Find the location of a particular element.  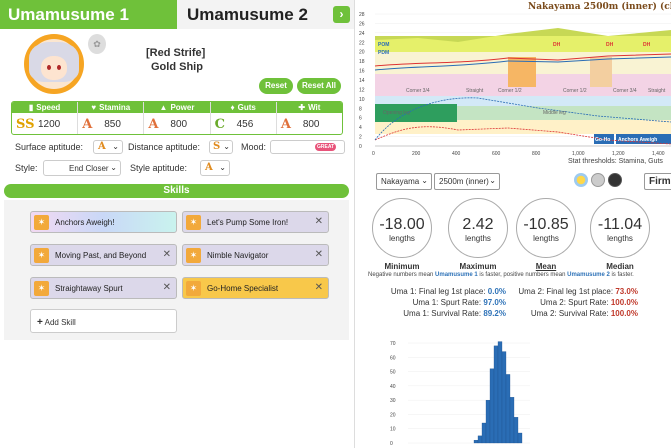

stat-value: 850 is located at coordinates (112, 124).